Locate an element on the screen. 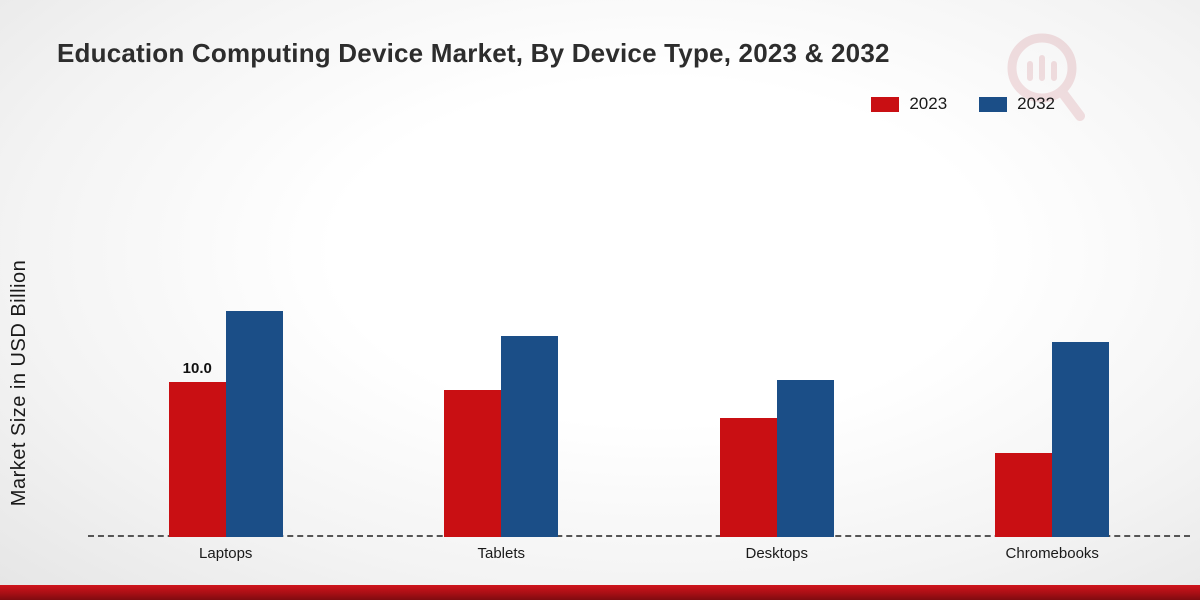  legend: 2023 2032 is located at coordinates (963, 104).